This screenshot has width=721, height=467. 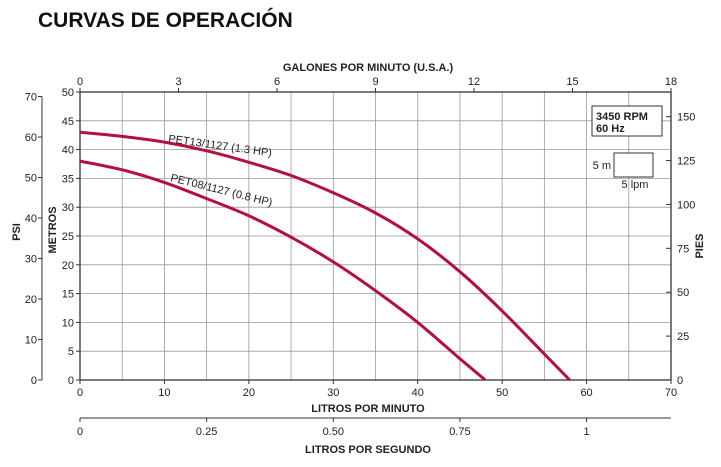 What do you see at coordinates (178, 82) in the screenshot?
I see `top-tick-label: 3` at bounding box center [178, 82].